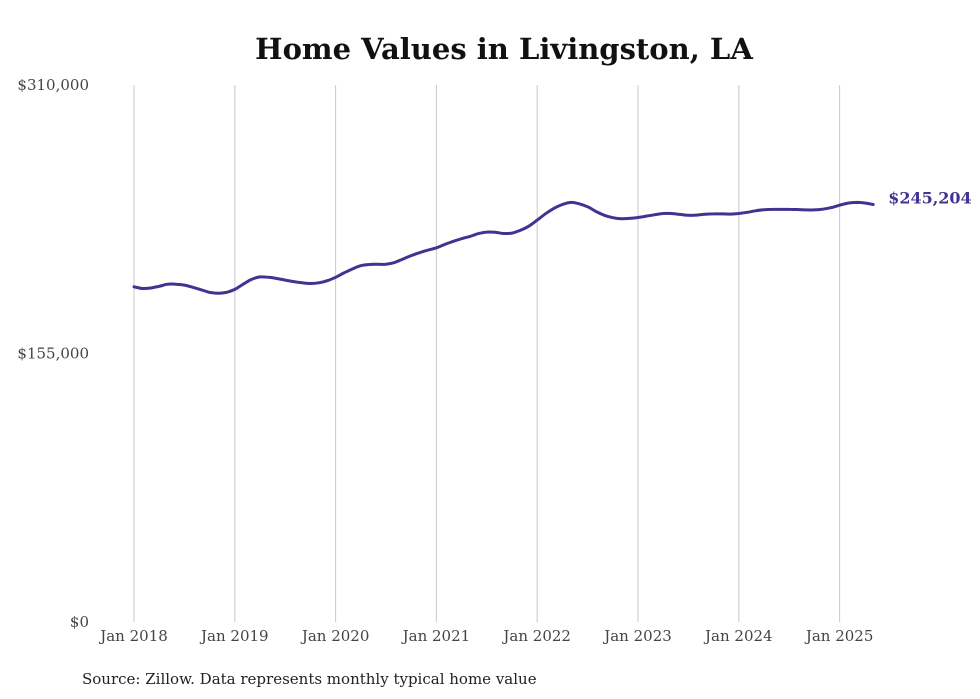 This screenshot has height=699, width=980. Describe the element at coordinates (133, 636) in the screenshot. I see `x-tick-label-0: Jan 2018` at that location.